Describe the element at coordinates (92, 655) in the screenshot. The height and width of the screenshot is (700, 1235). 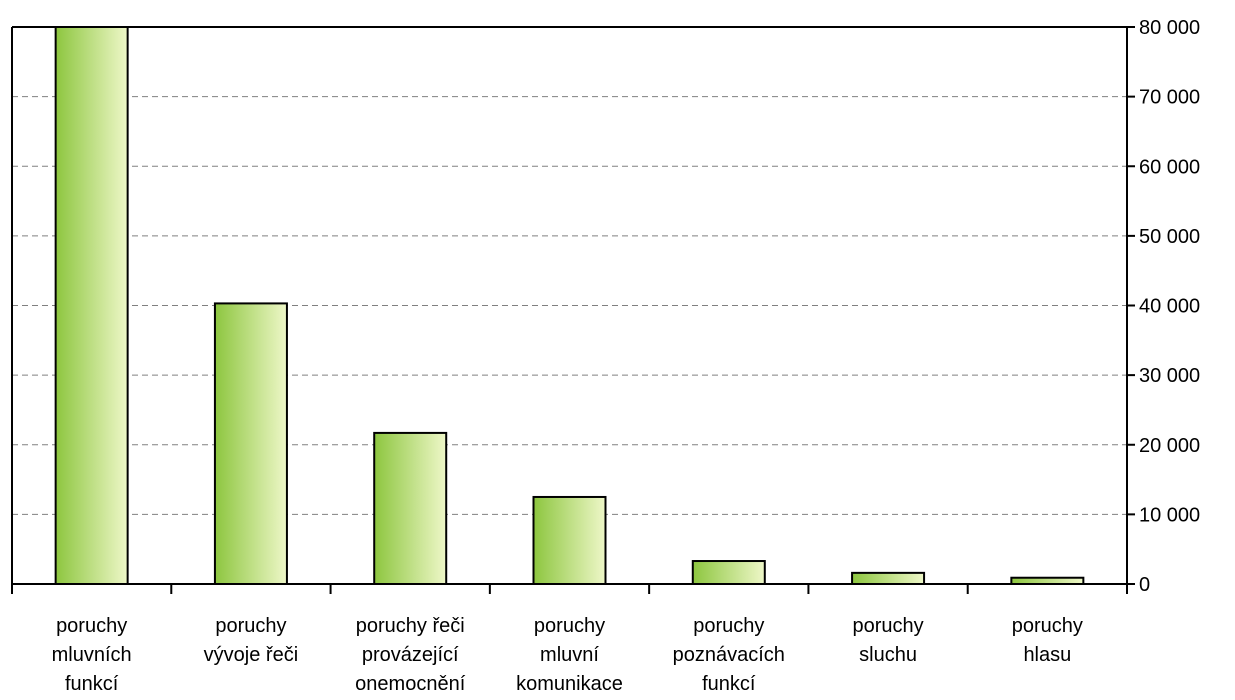
I see `x-tick-label: poruchy mluvních funkcí` at that location.